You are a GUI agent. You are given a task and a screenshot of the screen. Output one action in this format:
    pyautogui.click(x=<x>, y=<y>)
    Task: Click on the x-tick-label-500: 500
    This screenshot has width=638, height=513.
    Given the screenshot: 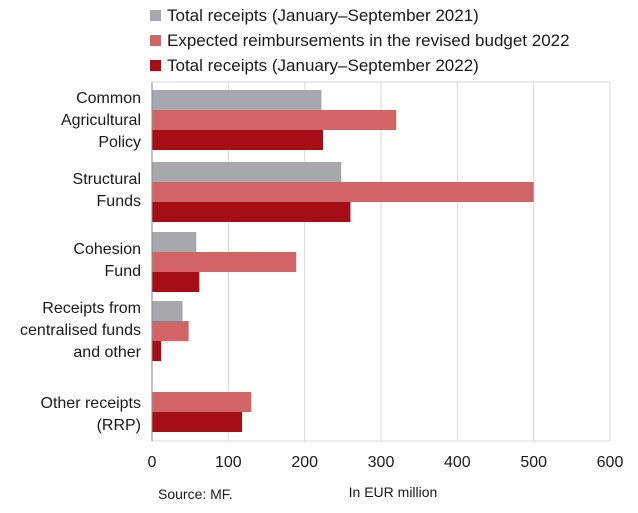 What is the action you would take?
    pyautogui.click(x=533, y=462)
    